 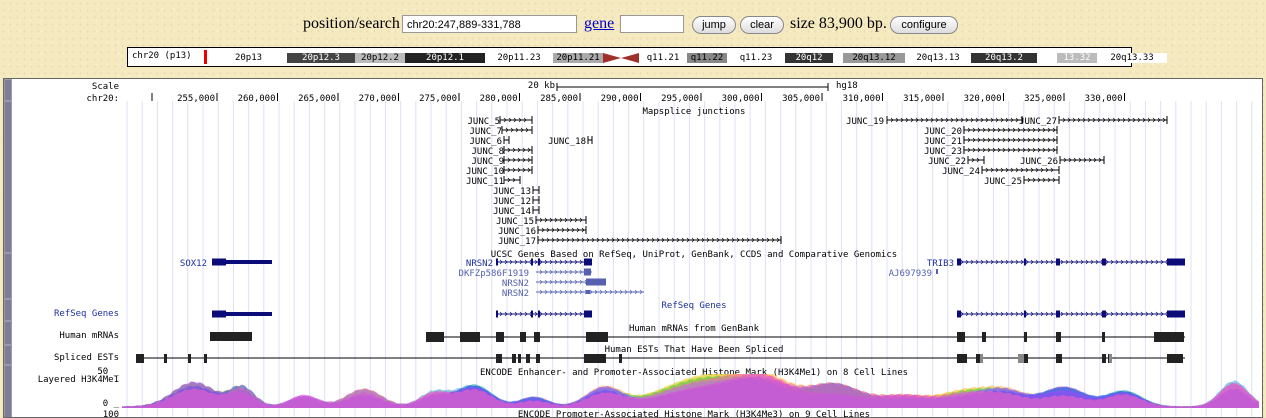 I want to click on clear-button: clear, so click(x=762, y=25).